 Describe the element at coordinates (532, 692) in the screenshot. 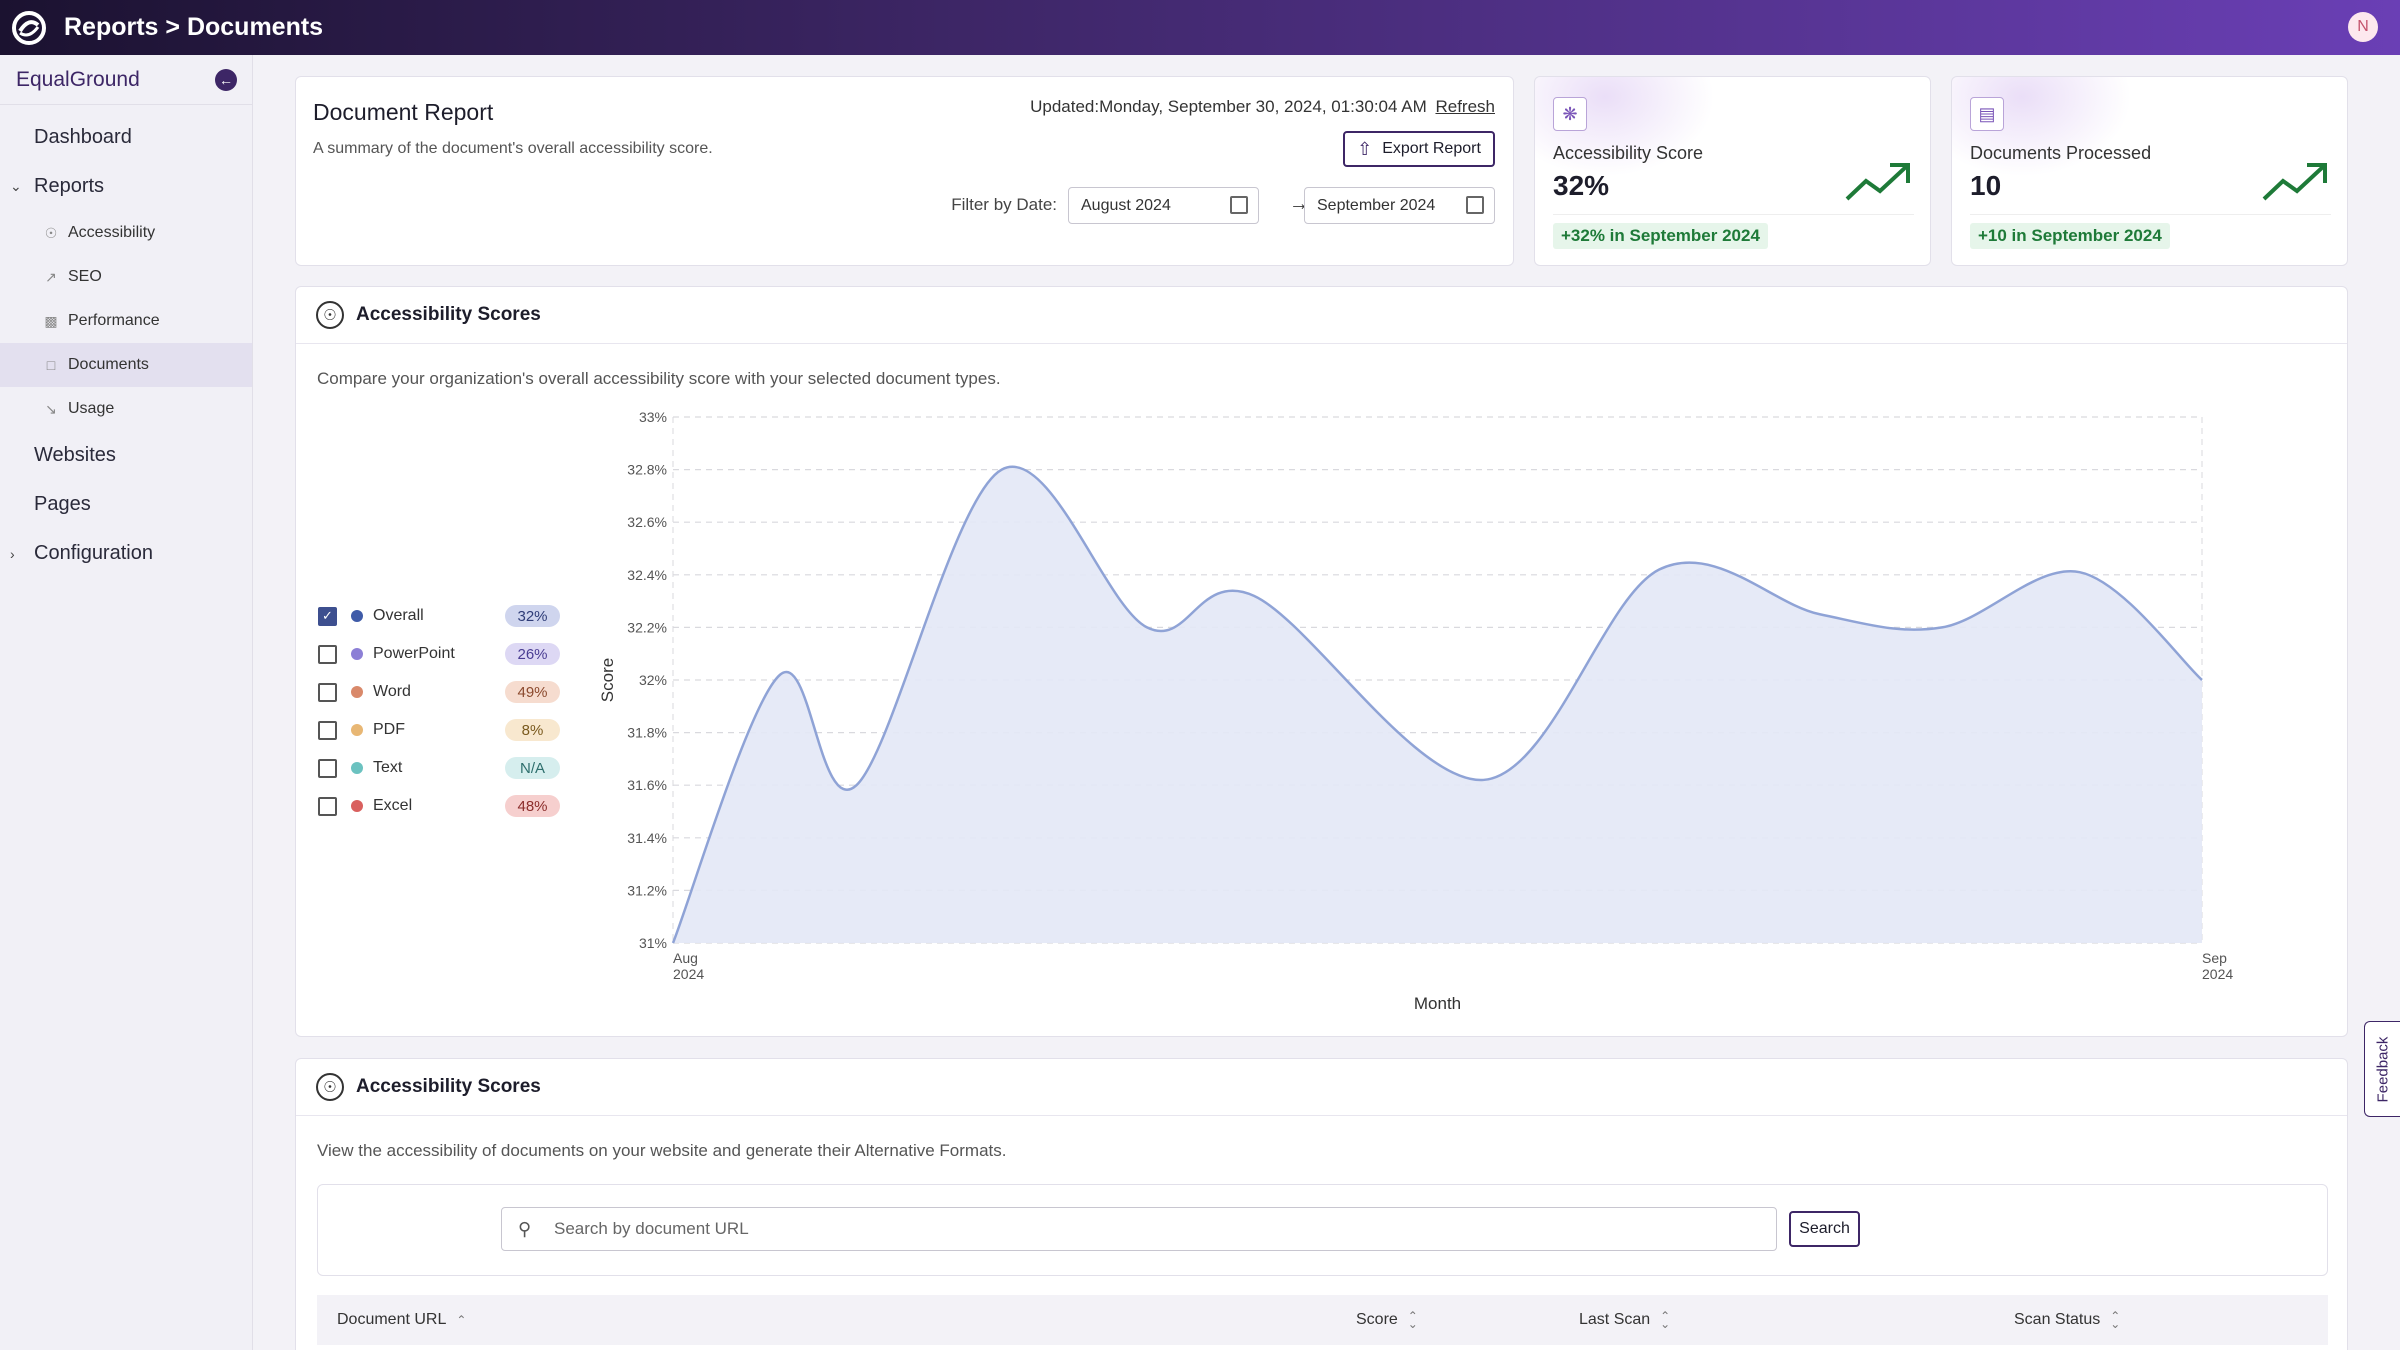

I see `legend-percent-badge: 49%` at that location.